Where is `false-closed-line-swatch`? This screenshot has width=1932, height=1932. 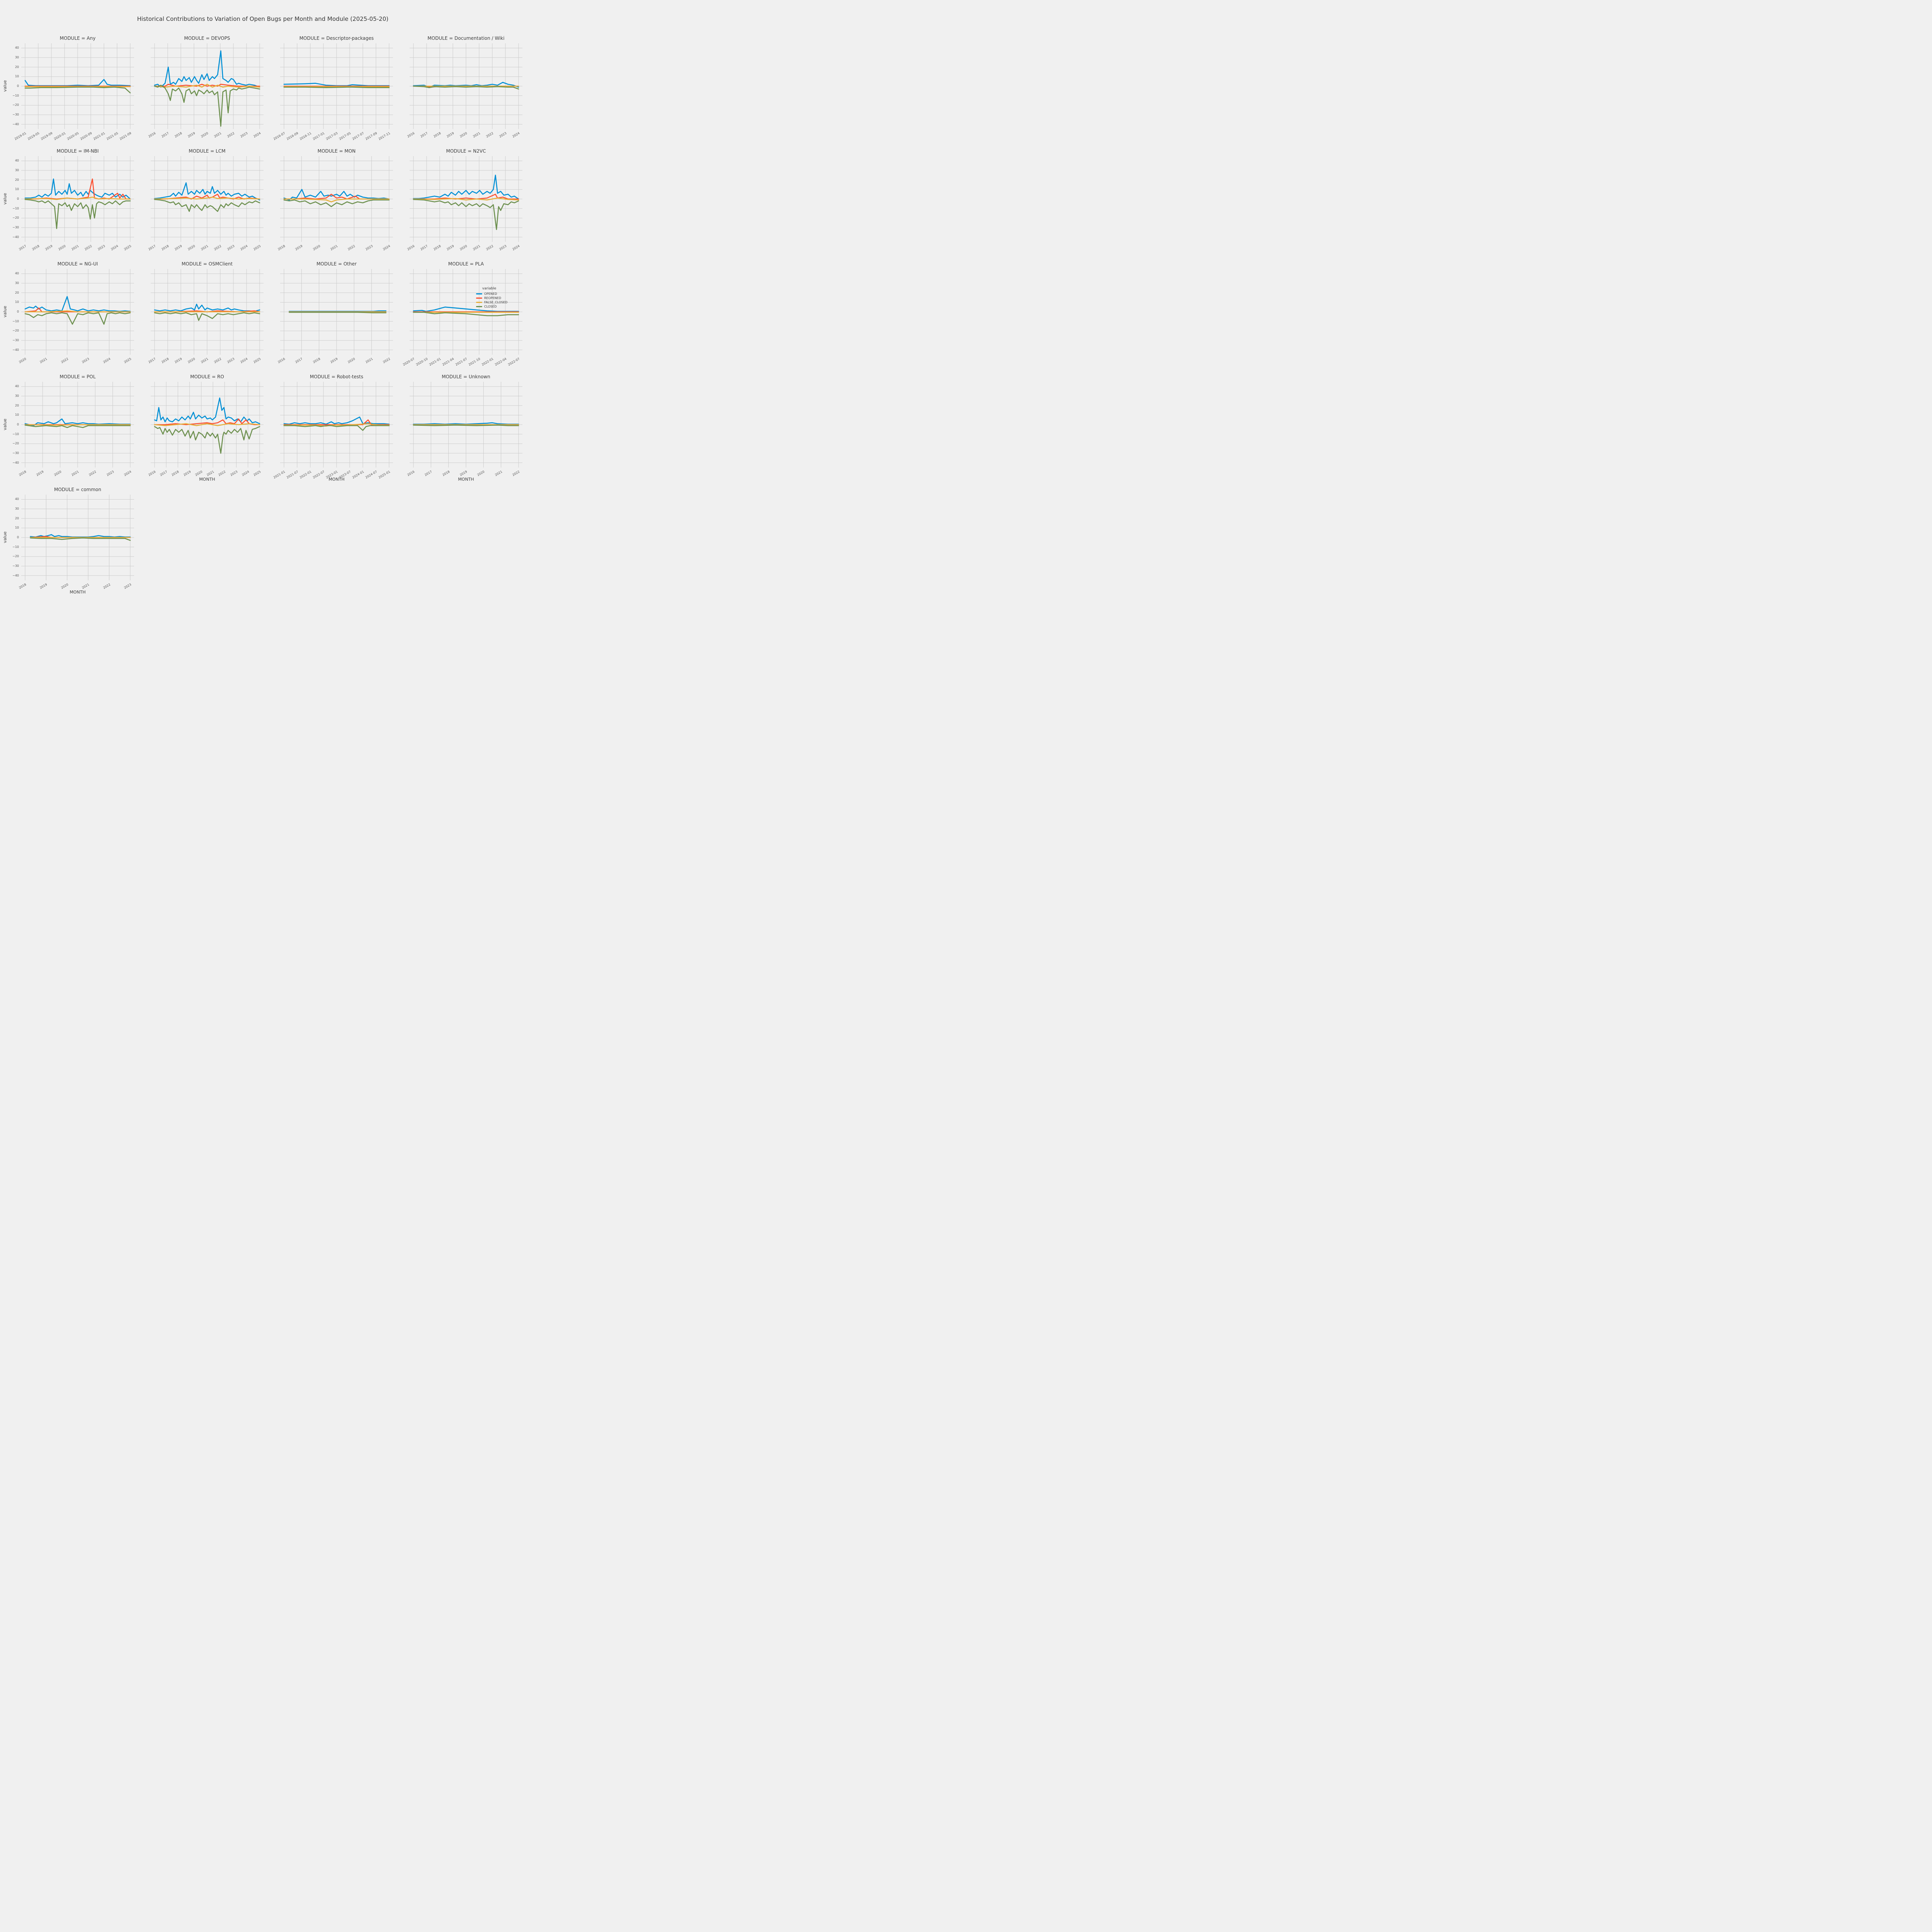
false-closed-line-swatch is located at coordinates (479, 303).